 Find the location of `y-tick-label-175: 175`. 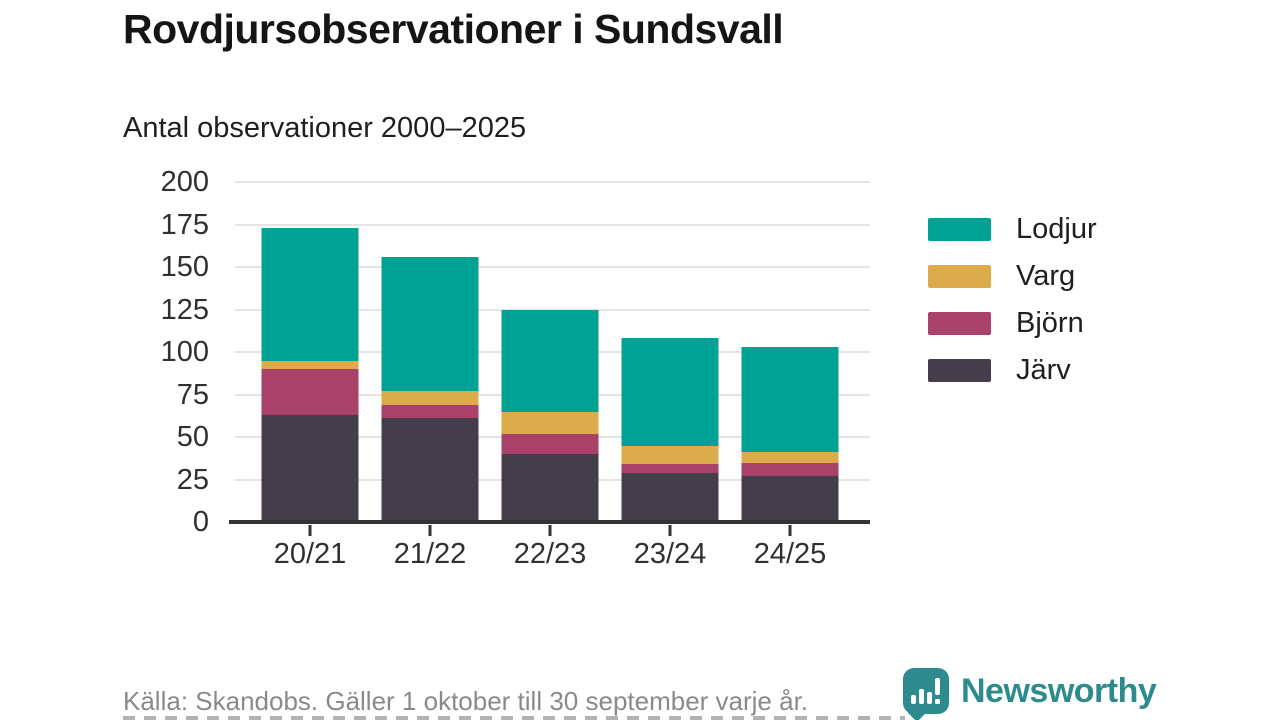

y-tick-label-175: 175 is located at coordinates (184, 224).